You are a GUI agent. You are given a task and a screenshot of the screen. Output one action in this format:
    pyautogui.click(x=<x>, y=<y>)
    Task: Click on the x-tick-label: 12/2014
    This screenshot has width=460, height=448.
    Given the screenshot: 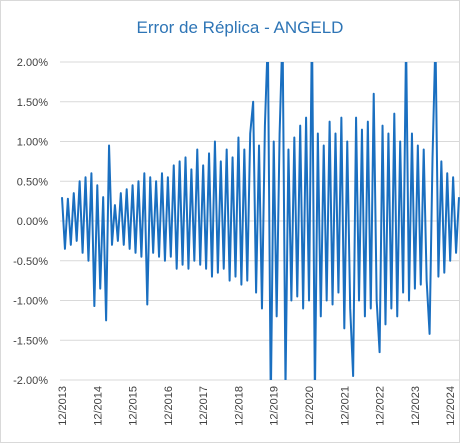 What is the action you would take?
    pyautogui.click(x=98, y=406)
    